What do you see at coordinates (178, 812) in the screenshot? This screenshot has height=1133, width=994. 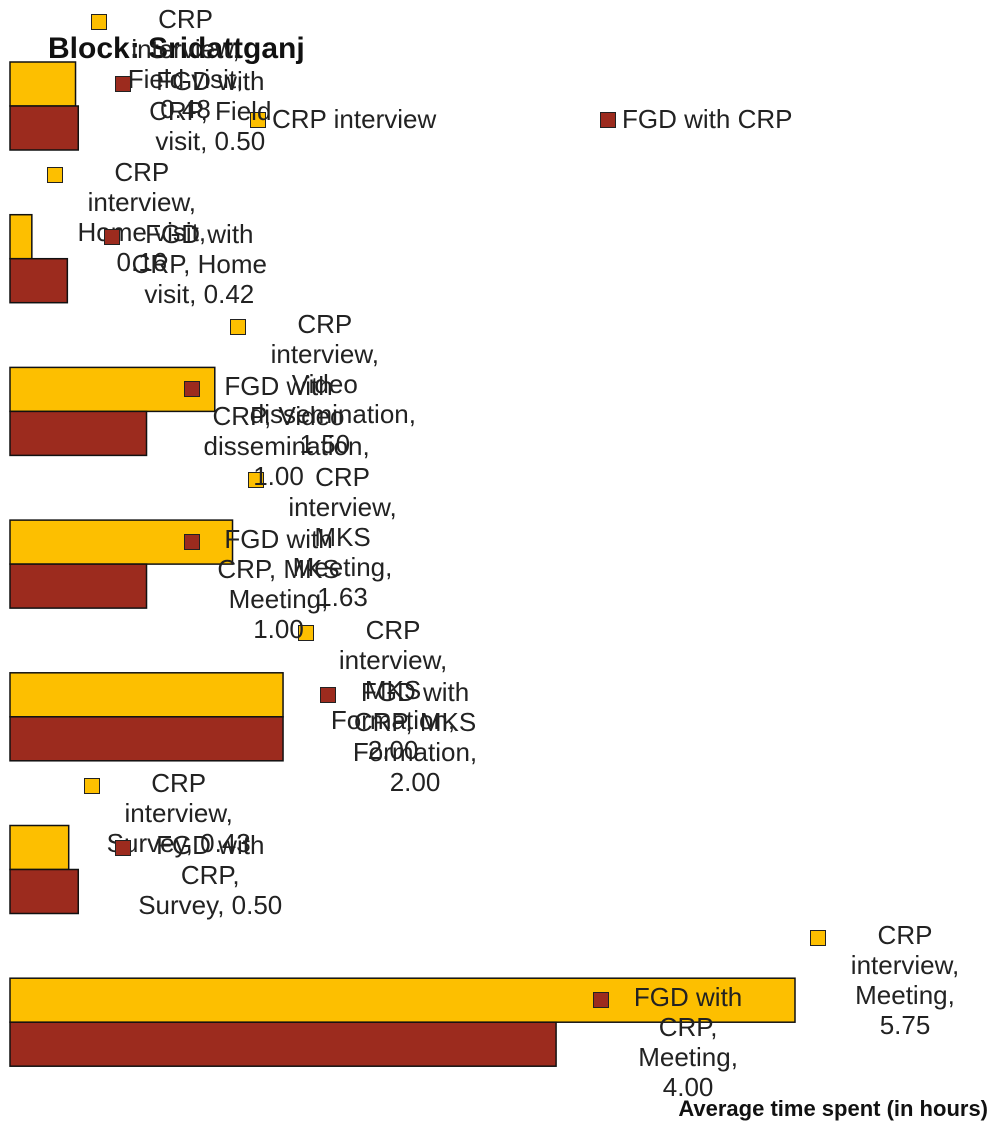 I see `data-label: CRP interview, Survey, 0.43` at bounding box center [178, 812].